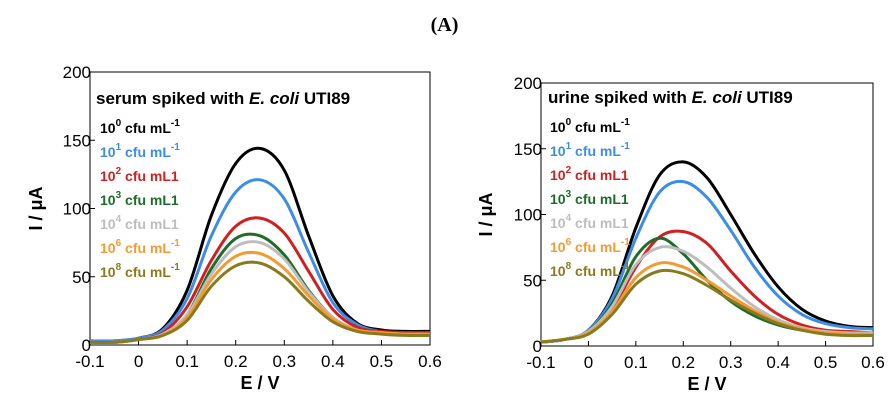 This screenshot has height=400, width=889. Describe the element at coordinates (670, 97) in the screenshot. I see `chart-1-title: urine spiked with E. coli UTI89` at that location.